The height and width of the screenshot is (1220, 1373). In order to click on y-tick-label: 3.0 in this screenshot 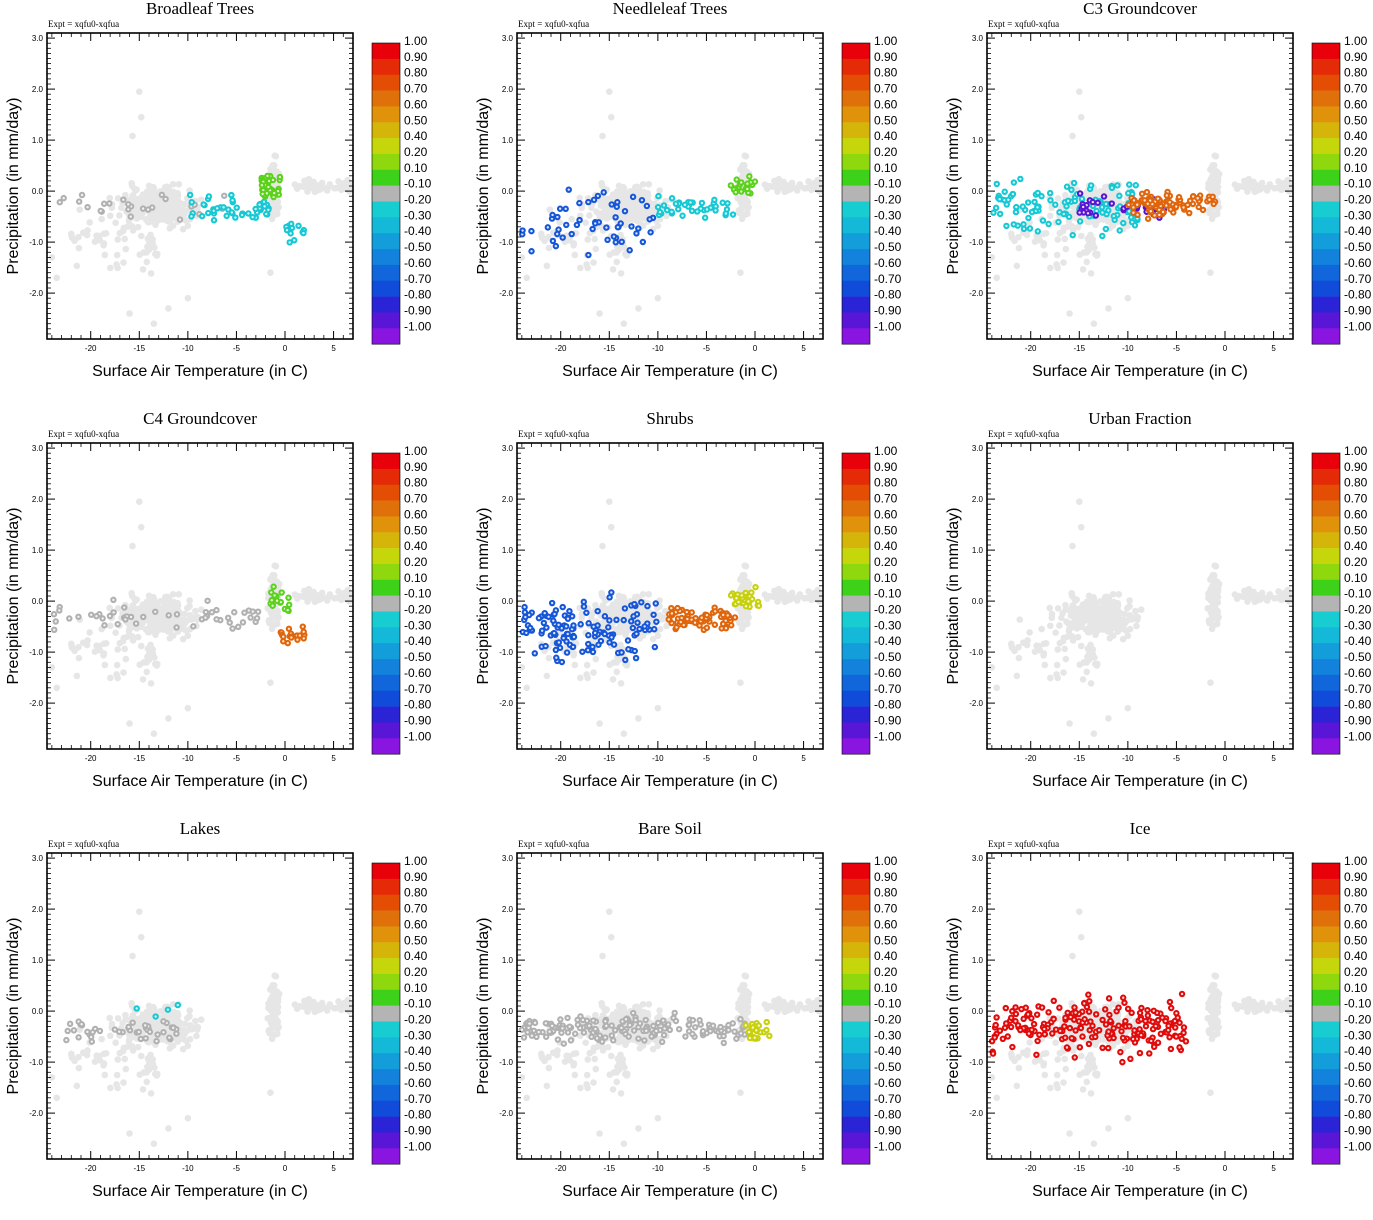, I will do `click(38, 38)`.